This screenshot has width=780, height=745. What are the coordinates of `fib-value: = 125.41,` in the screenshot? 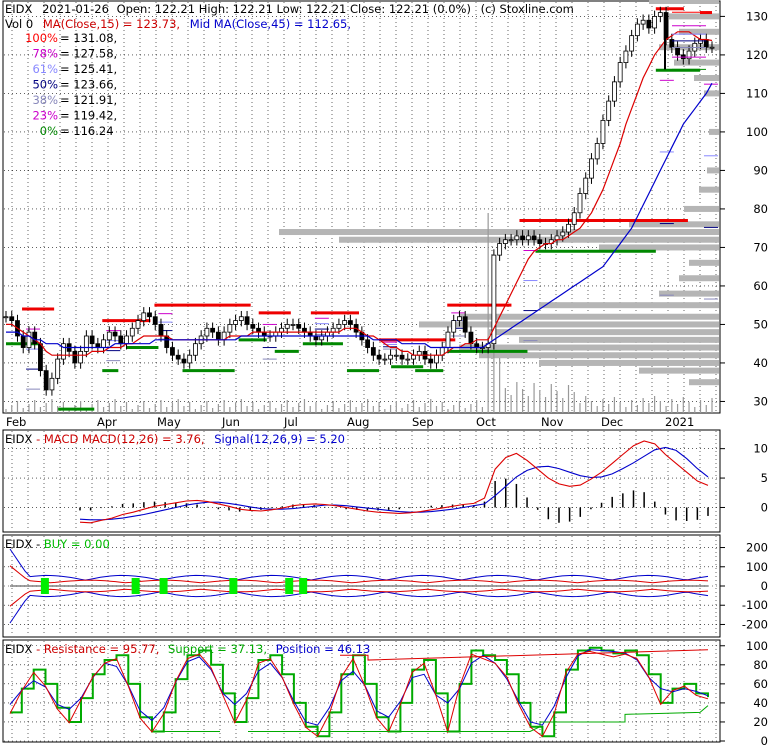 It's located at (88, 69).